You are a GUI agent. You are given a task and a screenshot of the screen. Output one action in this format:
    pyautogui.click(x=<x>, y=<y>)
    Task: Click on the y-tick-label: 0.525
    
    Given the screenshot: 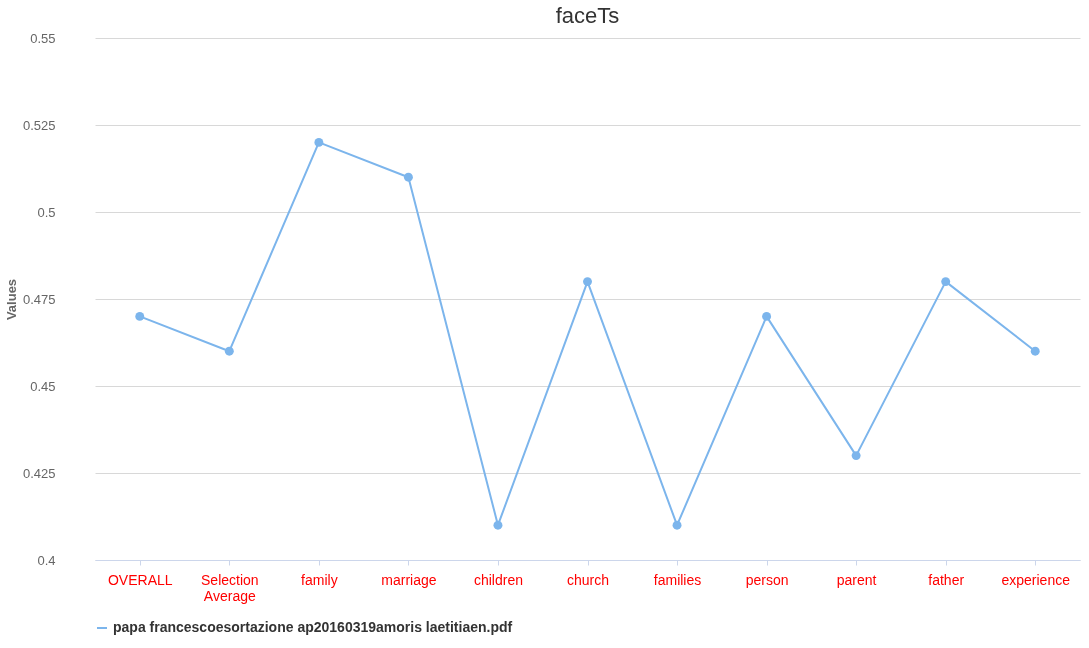 What is the action you would take?
    pyautogui.click(x=39, y=125)
    